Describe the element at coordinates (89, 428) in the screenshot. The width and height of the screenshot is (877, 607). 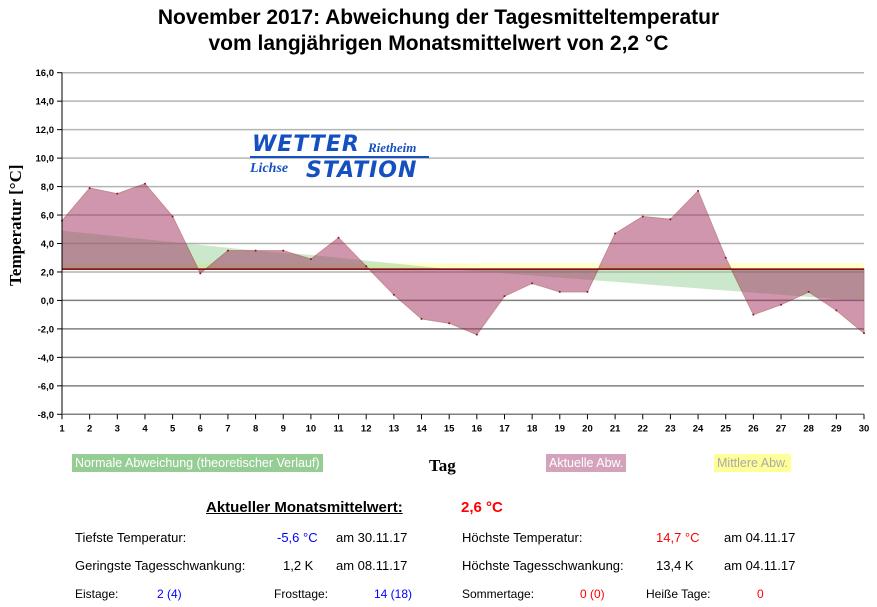
I see `x-tick-label: 2` at that location.